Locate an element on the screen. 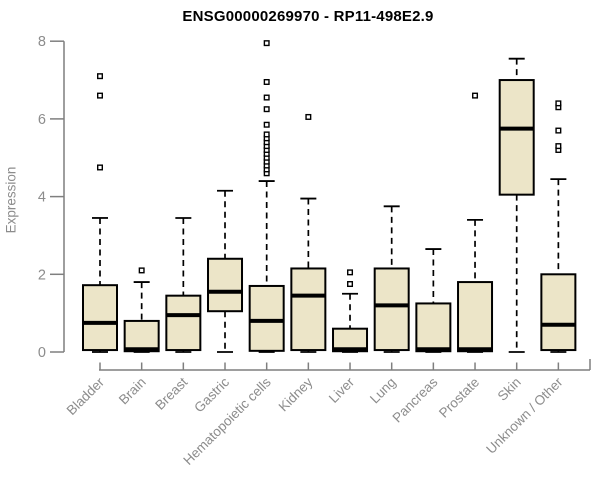 The height and width of the screenshot is (500, 600). x-category-label: Lung is located at coordinates (383, 391).